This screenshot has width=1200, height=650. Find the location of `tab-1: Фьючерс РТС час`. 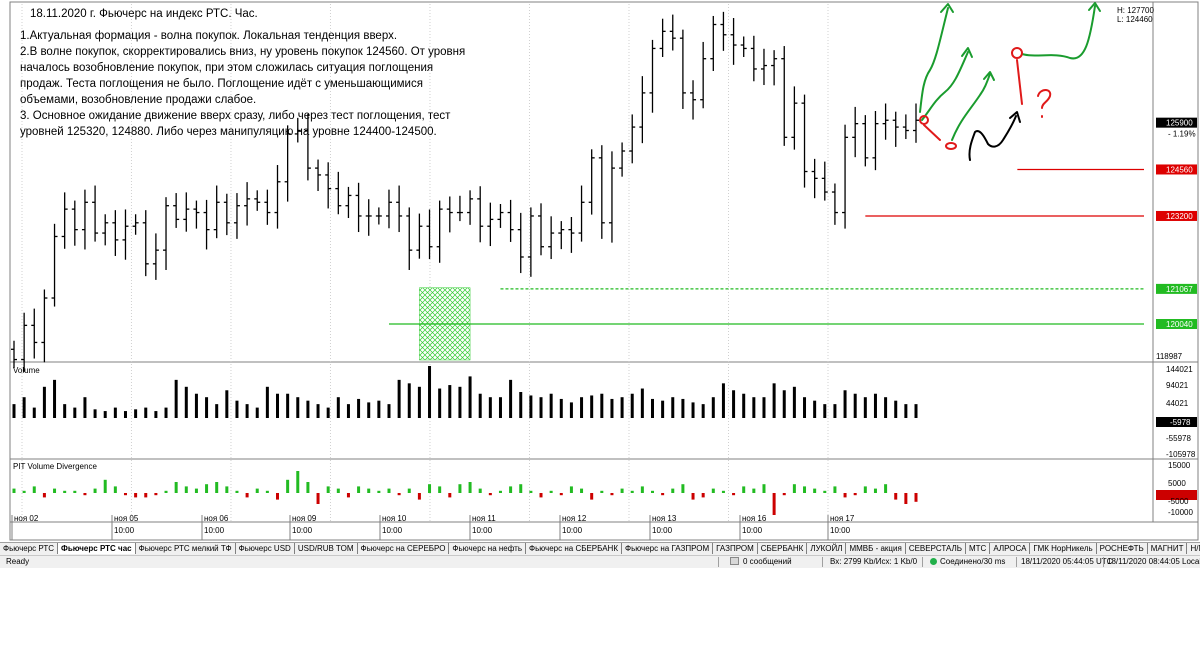

tab-1: Фьючерс РТС час is located at coordinates (97, 548).